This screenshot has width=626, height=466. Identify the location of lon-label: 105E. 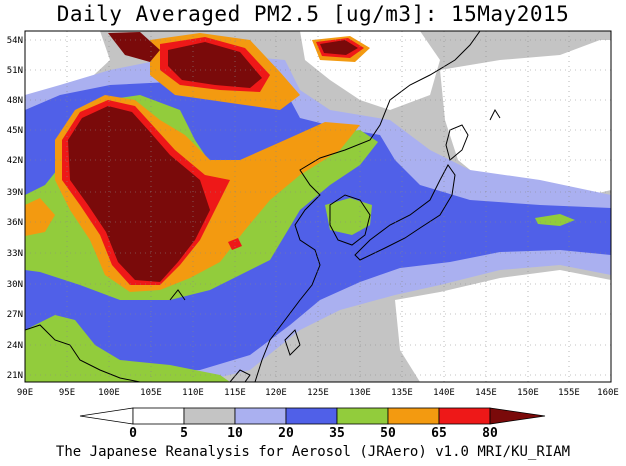
(151, 393).